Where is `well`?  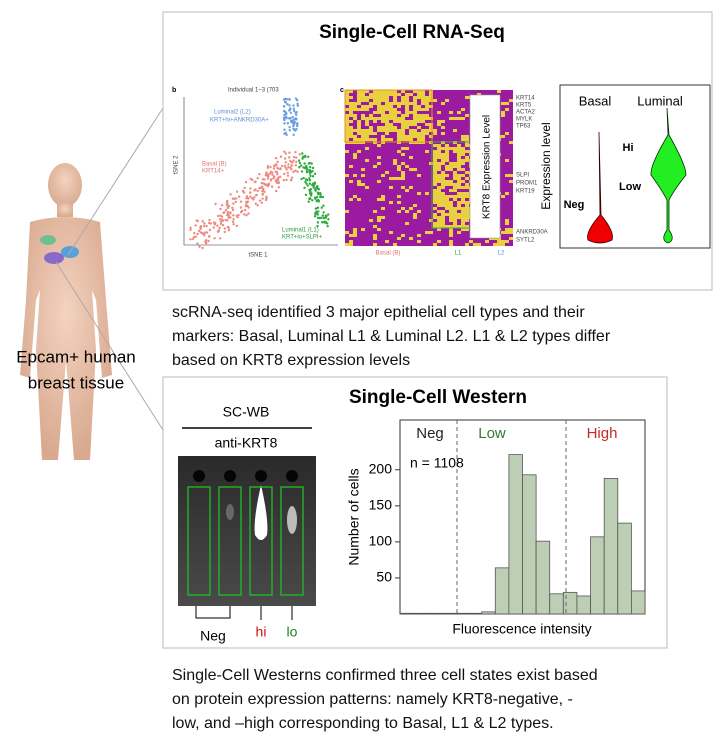 well is located at coordinates (199, 476).